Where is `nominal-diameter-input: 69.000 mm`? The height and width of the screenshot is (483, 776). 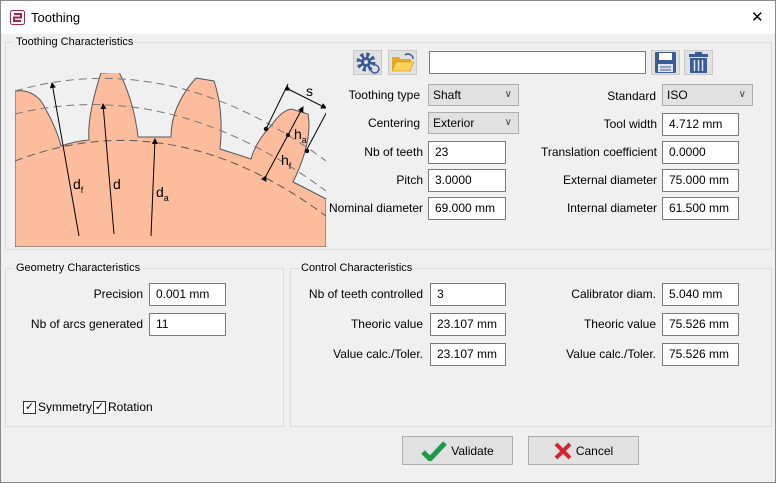 nominal-diameter-input: 69.000 mm is located at coordinates (467, 208).